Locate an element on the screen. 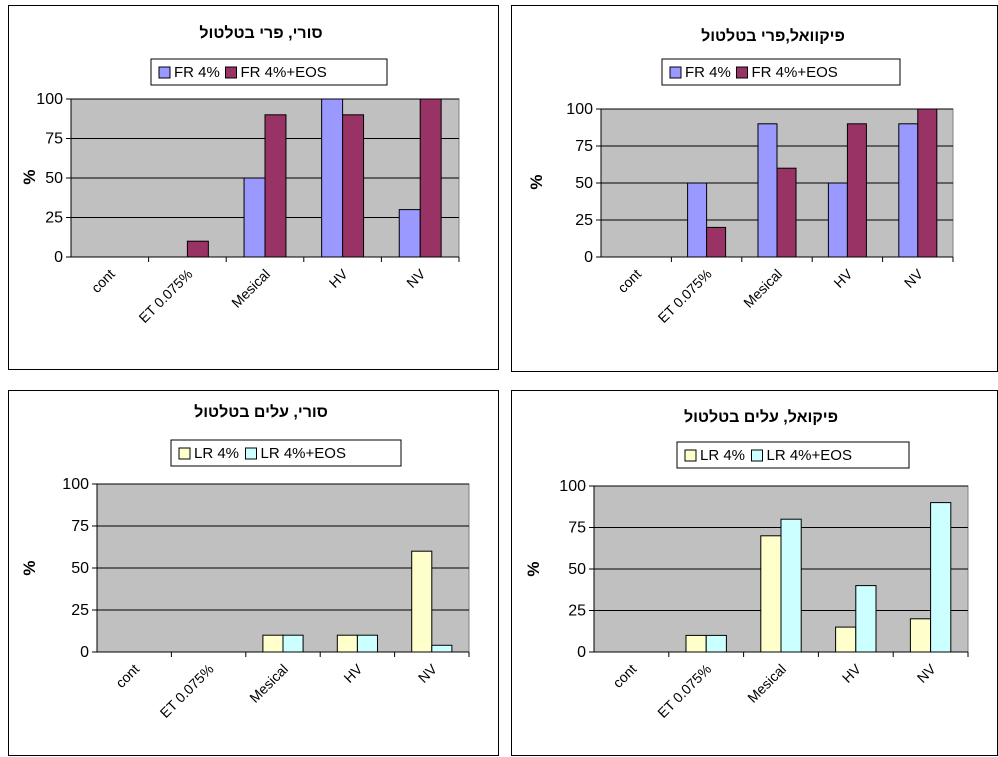 Image resolution: width=998 pixels, height=757 pixels. chart-title: פיקואל, עלים בטלטול is located at coordinates (761, 417).